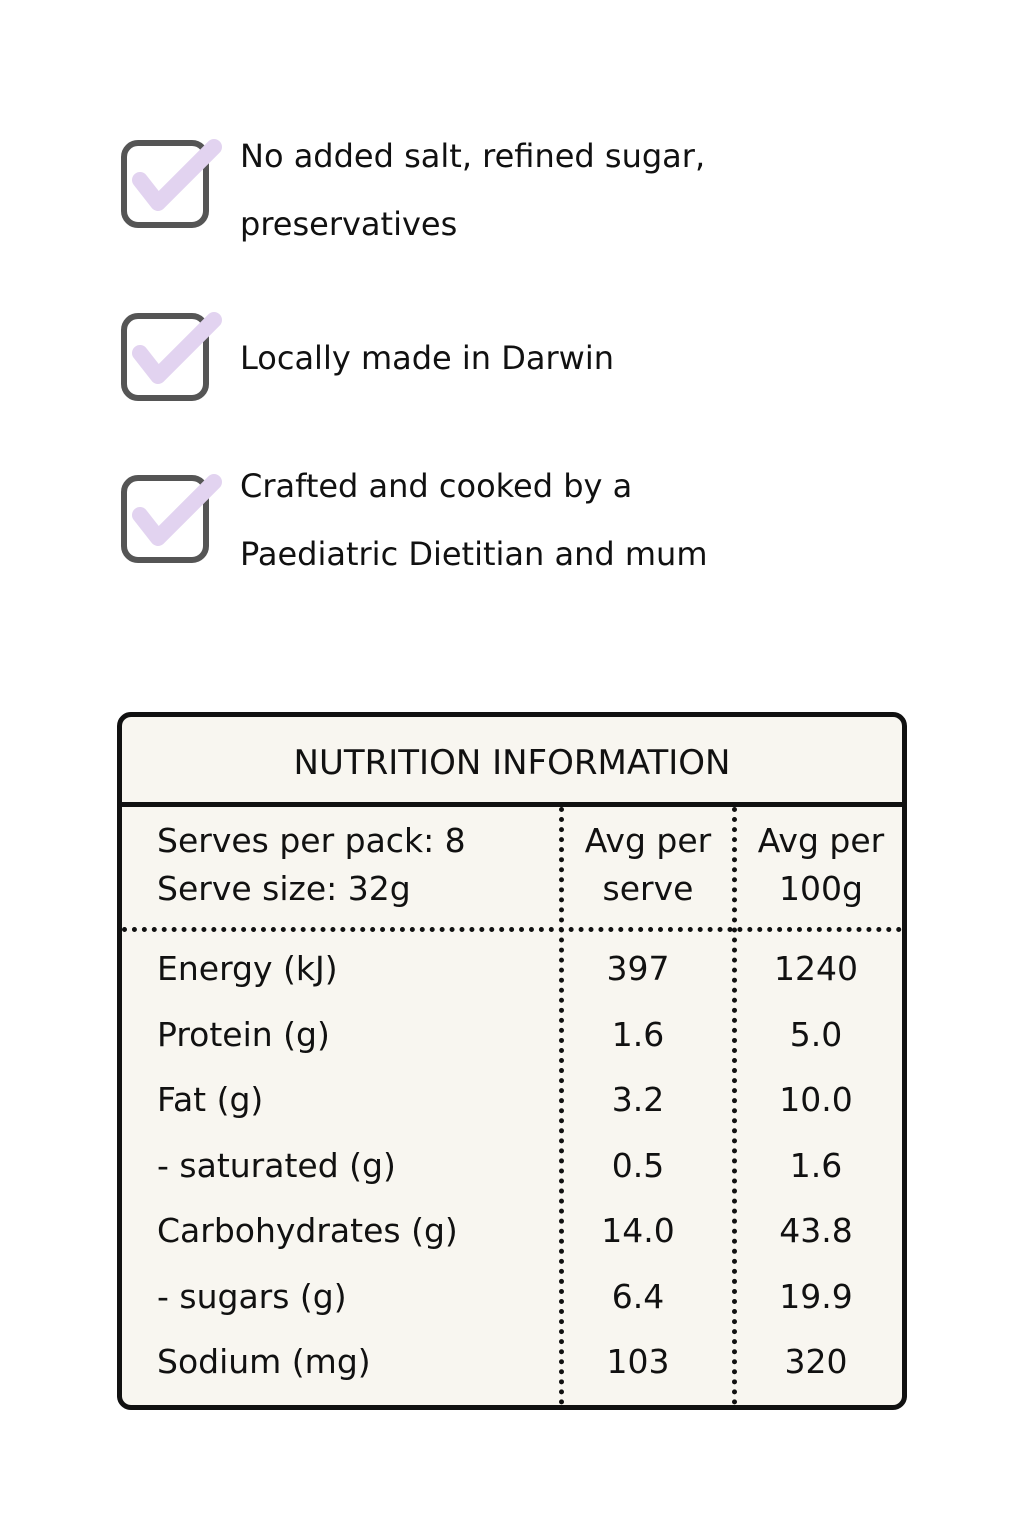  I want to click on per-serve-value: 6.4, so click(638, 1296).